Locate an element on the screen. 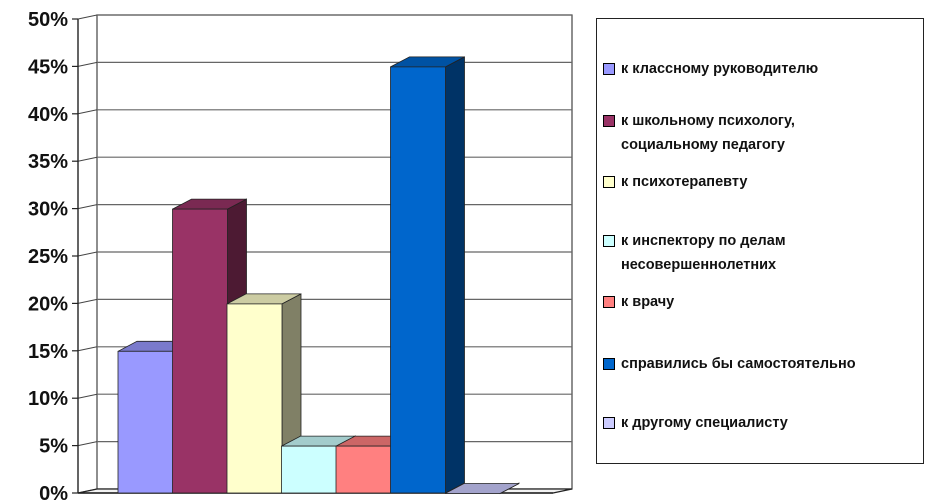 The image size is (929, 504). y-tick-label: 50% is located at coordinates (48, 20).